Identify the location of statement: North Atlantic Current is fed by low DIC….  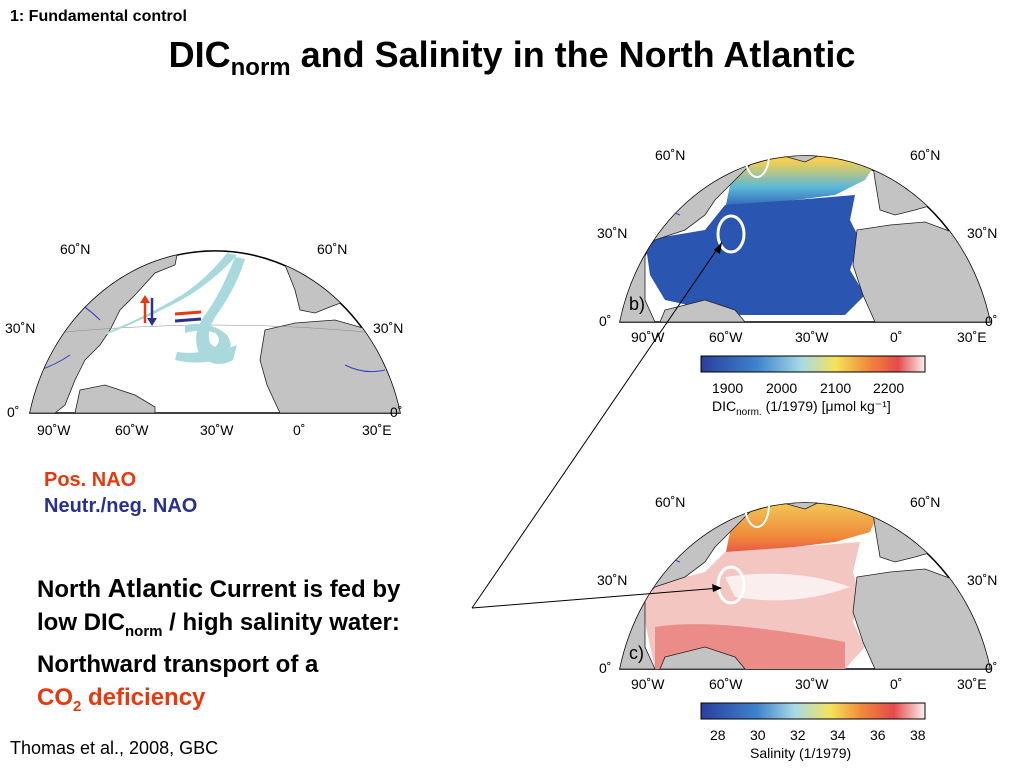
(219, 644).